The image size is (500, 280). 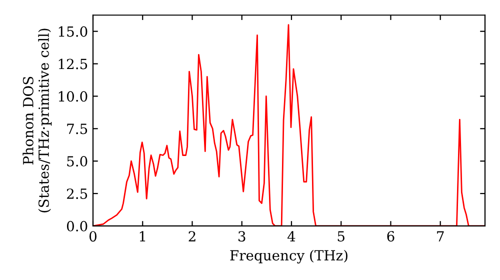 What do you see at coordinates (77, 161) in the screenshot?
I see `y-tick-label: 5.0` at bounding box center [77, 161].